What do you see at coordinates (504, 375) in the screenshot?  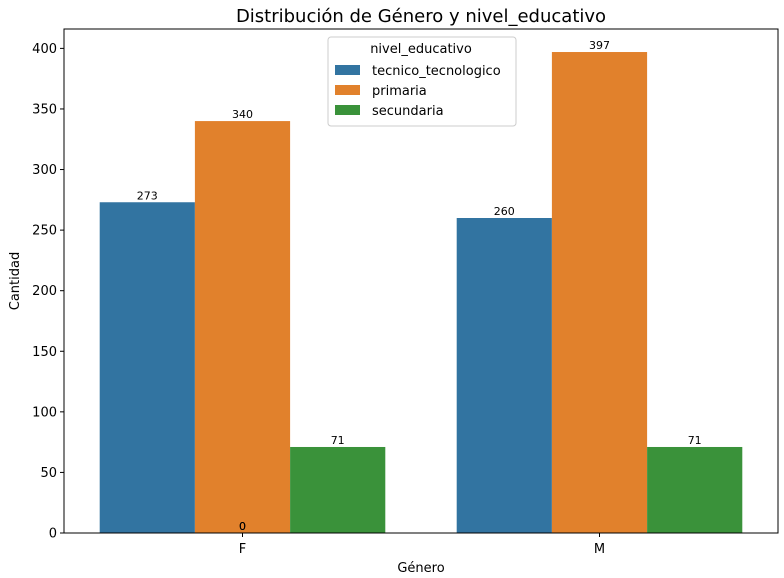 I see `bar-tecnico_tecnologico-M` at bounding box center [504, 375].